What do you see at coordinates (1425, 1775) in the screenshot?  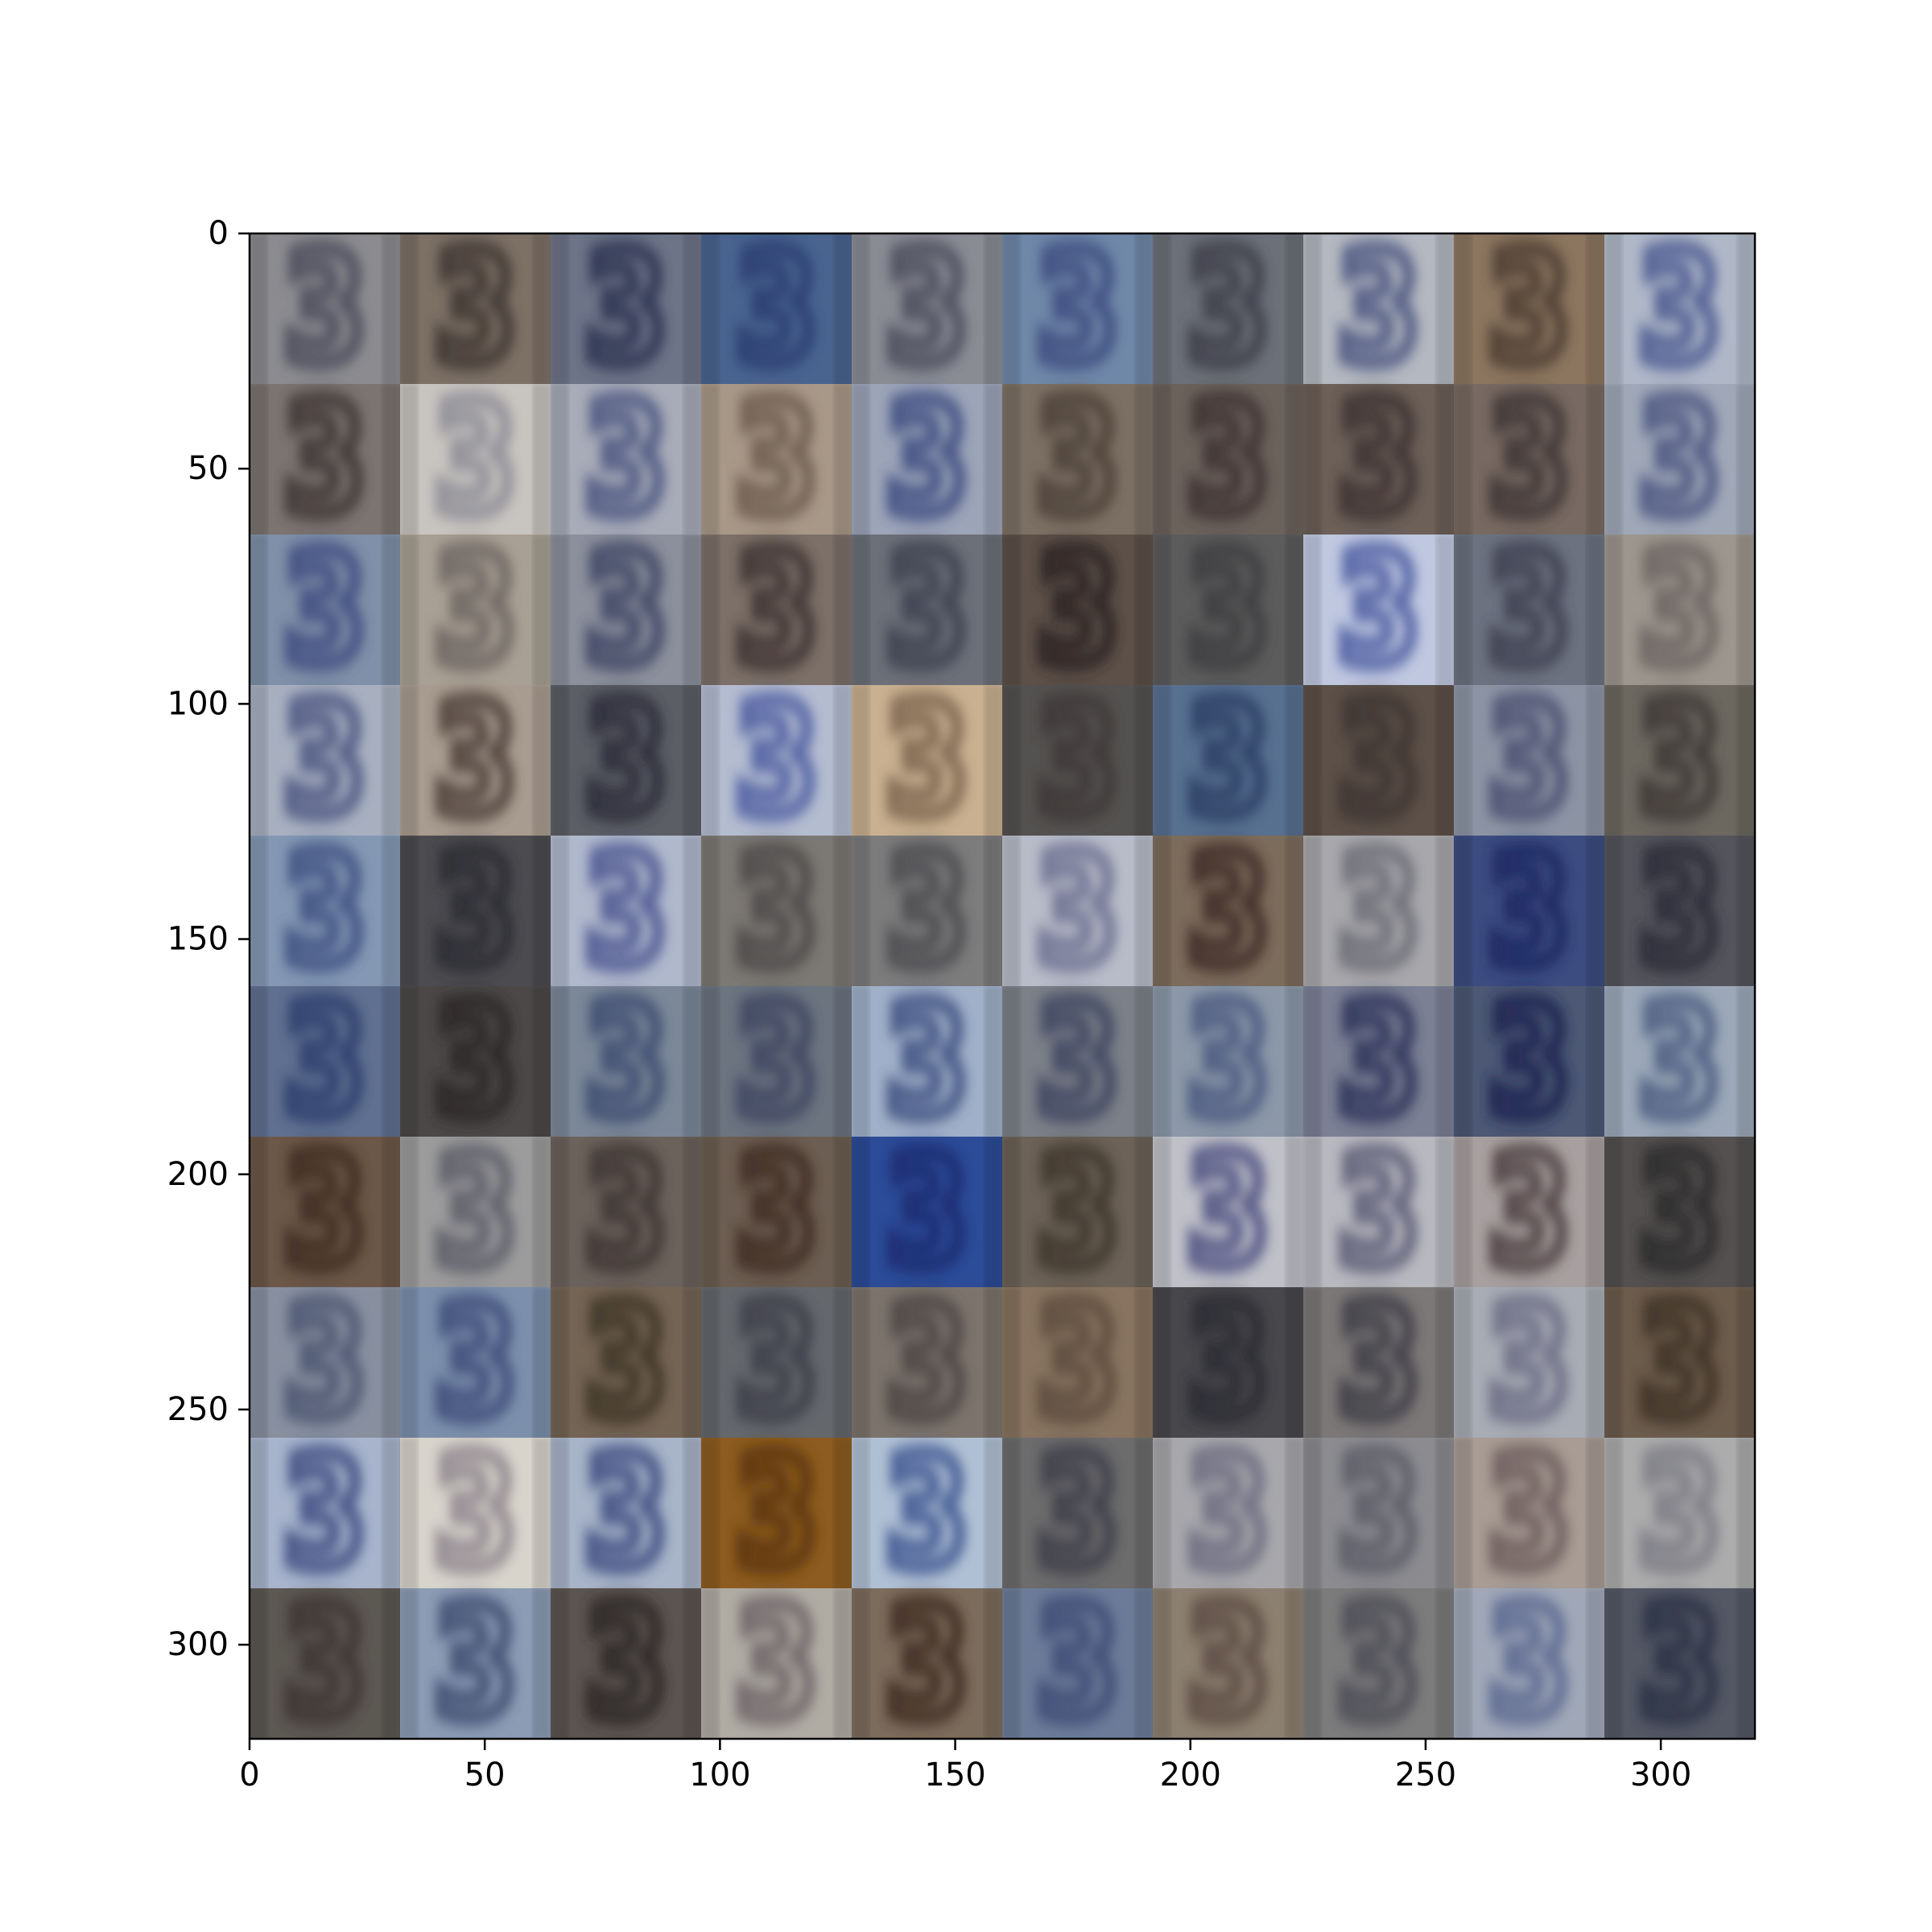 I see `x-tick-label: 250` at bounding box center [1425, 1775].